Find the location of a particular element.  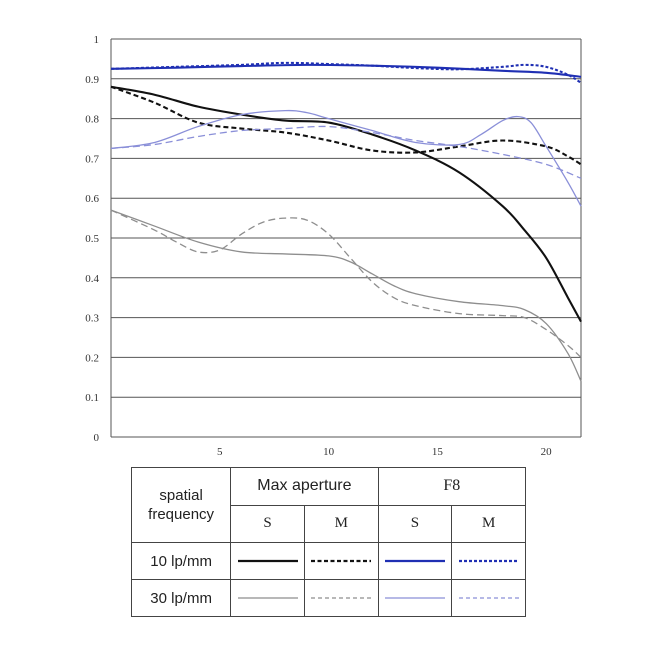

spatial-header-line2: frequency is located at coordinates (181, 514).